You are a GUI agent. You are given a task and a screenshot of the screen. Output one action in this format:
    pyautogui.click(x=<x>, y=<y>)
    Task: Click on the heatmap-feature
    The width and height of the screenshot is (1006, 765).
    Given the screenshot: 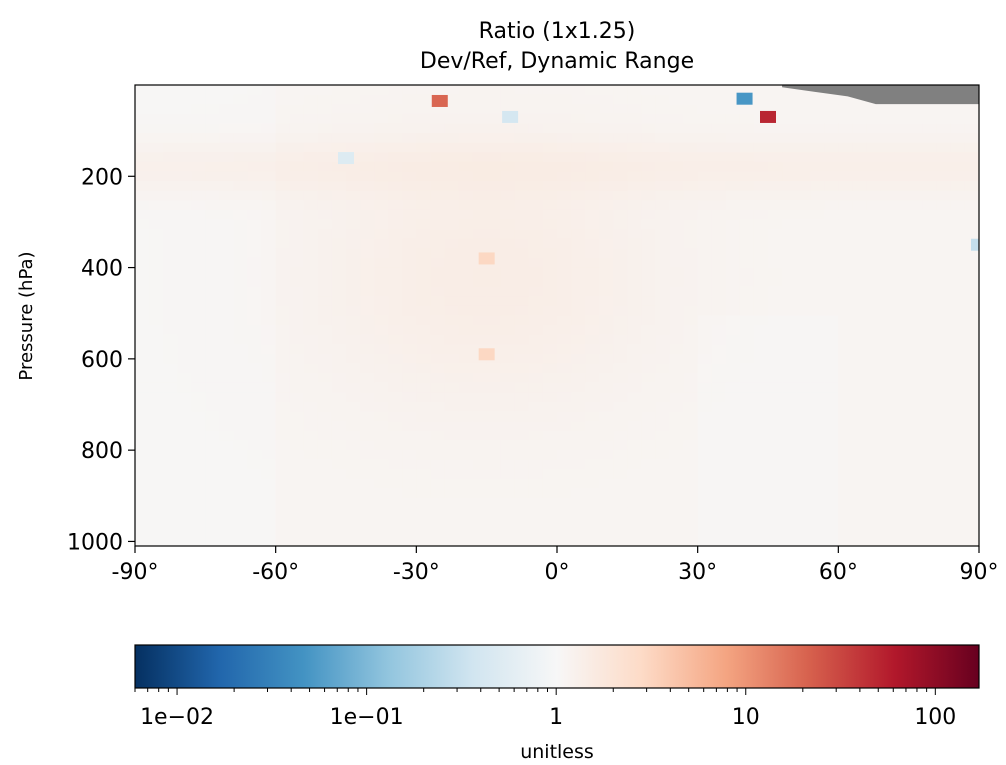 What is the action you would take?
    pyautogui.click(x=510, y=116)
    